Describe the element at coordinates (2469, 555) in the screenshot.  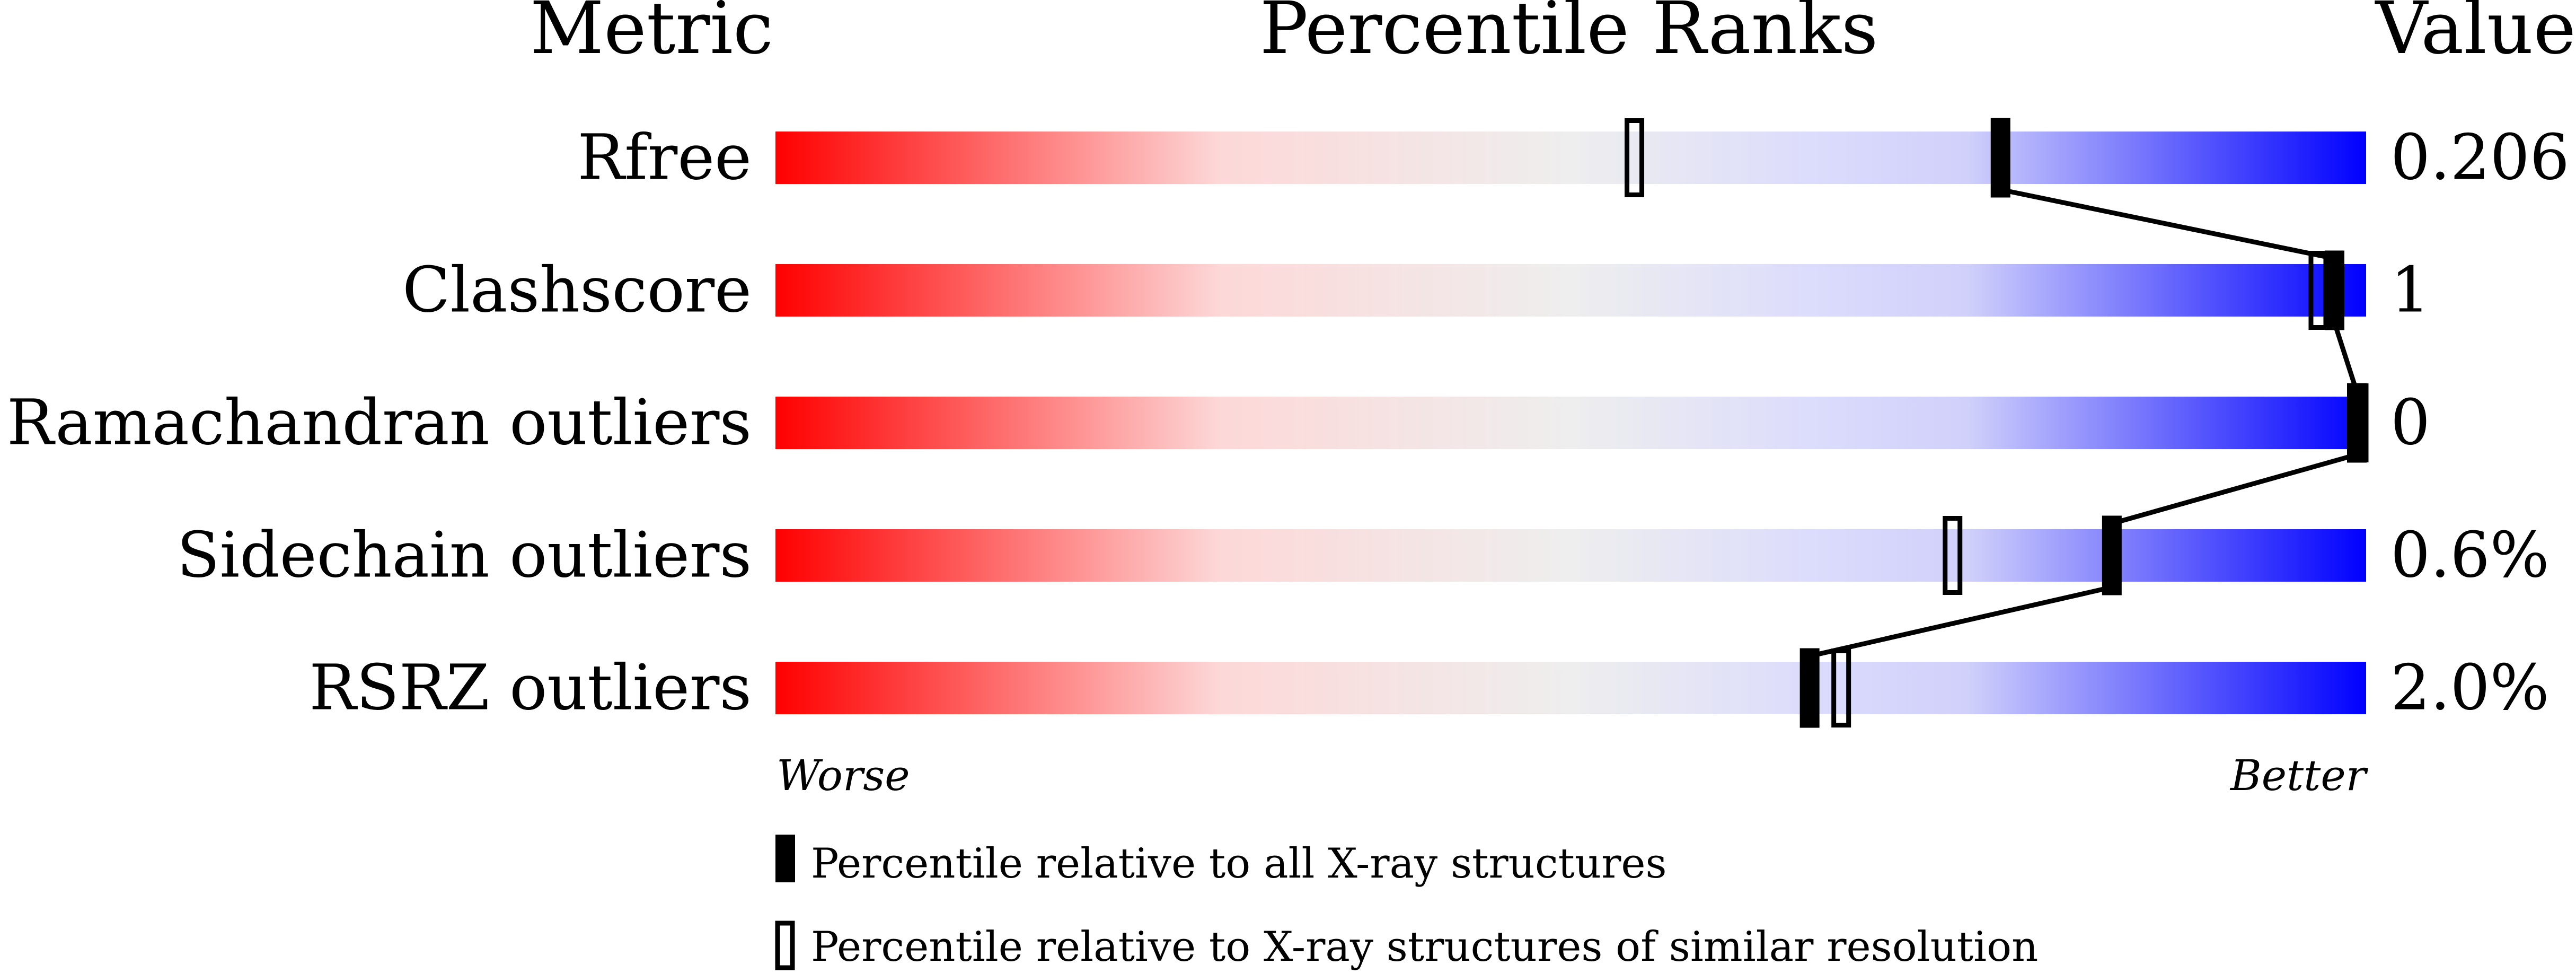
I see `metric-value: 0.6%` at that location.